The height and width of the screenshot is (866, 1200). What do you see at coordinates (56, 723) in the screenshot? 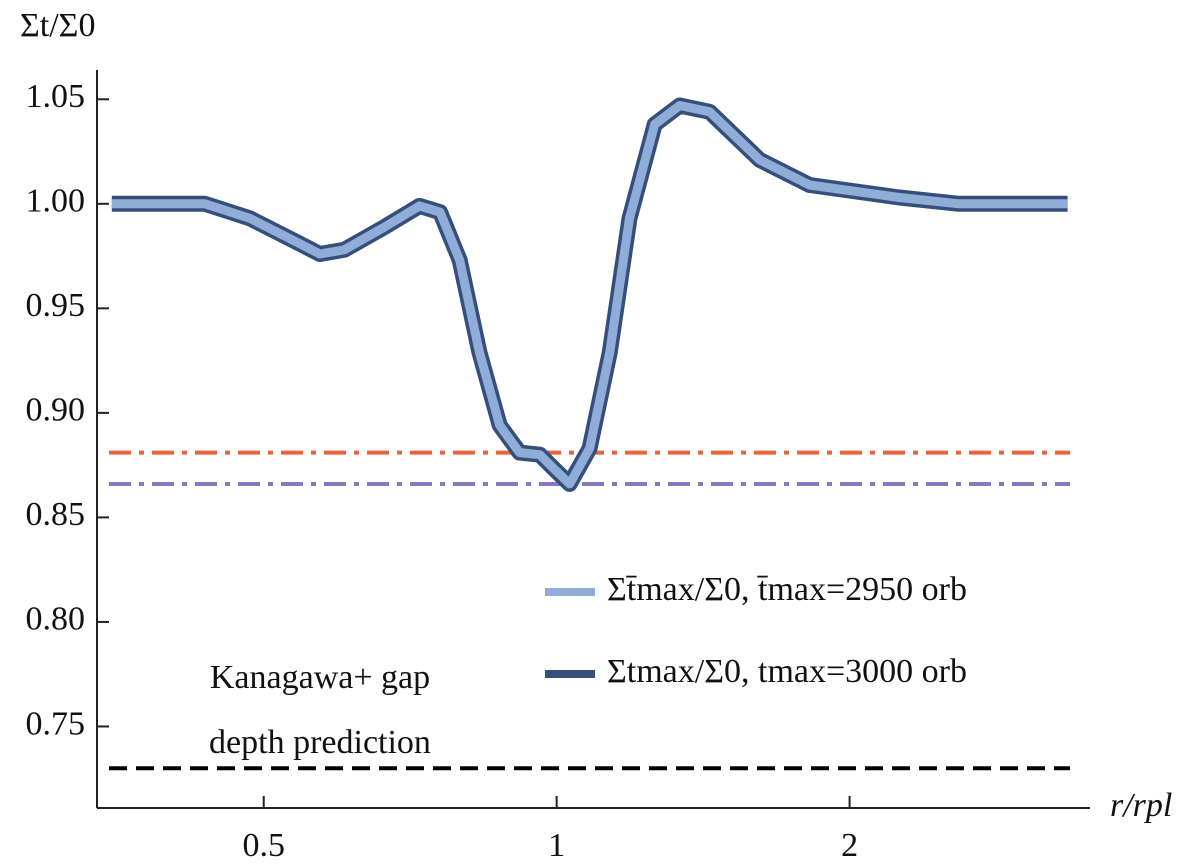
I see `y-tick-label: 0.75` at bounding box center [56, 723].